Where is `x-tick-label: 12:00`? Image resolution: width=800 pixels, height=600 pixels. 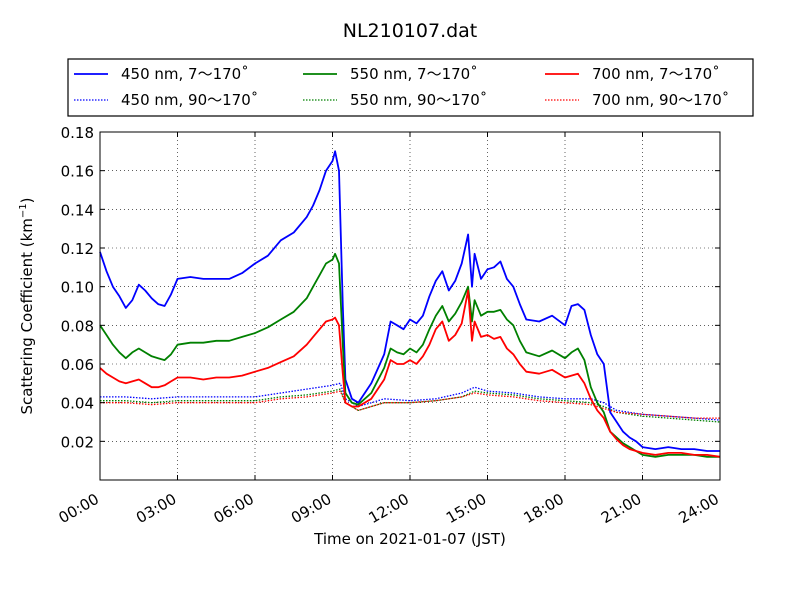 x-tick-label: 12:00 is located at coordinates (389, 508).